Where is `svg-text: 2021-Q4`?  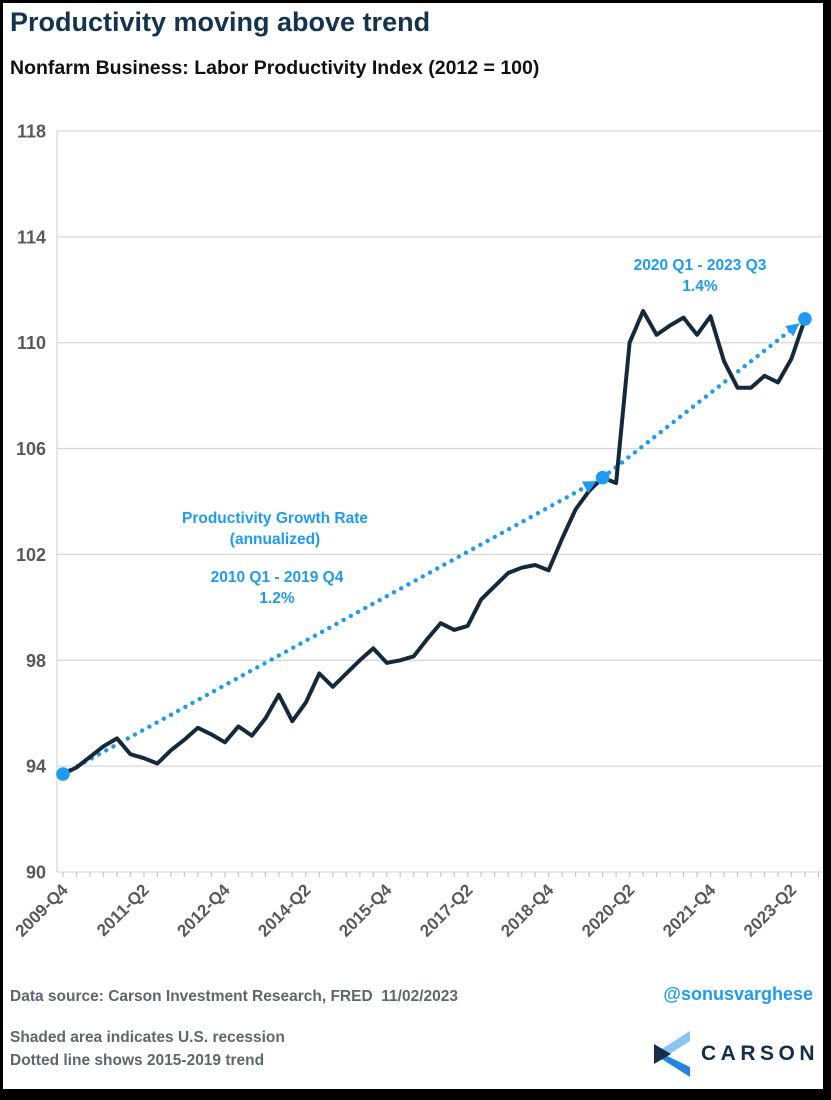 svg-text: 2021-Q4 is located at coordinates (689, 910).